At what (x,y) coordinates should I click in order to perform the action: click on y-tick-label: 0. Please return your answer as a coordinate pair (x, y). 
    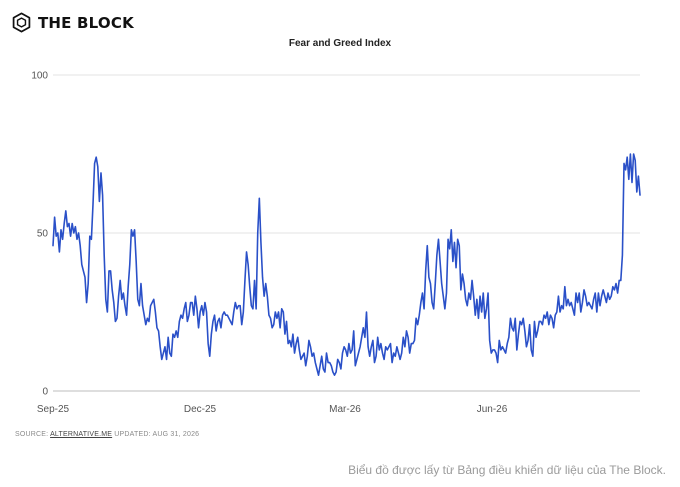
    Looking at the image, I should click on (45, 392).